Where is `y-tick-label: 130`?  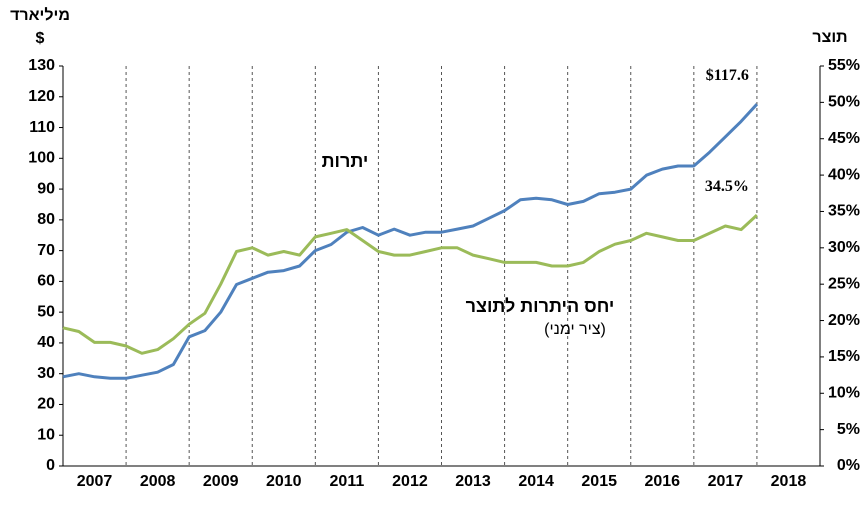
y-tick-label: 130 is located at coordinates (41, 65).